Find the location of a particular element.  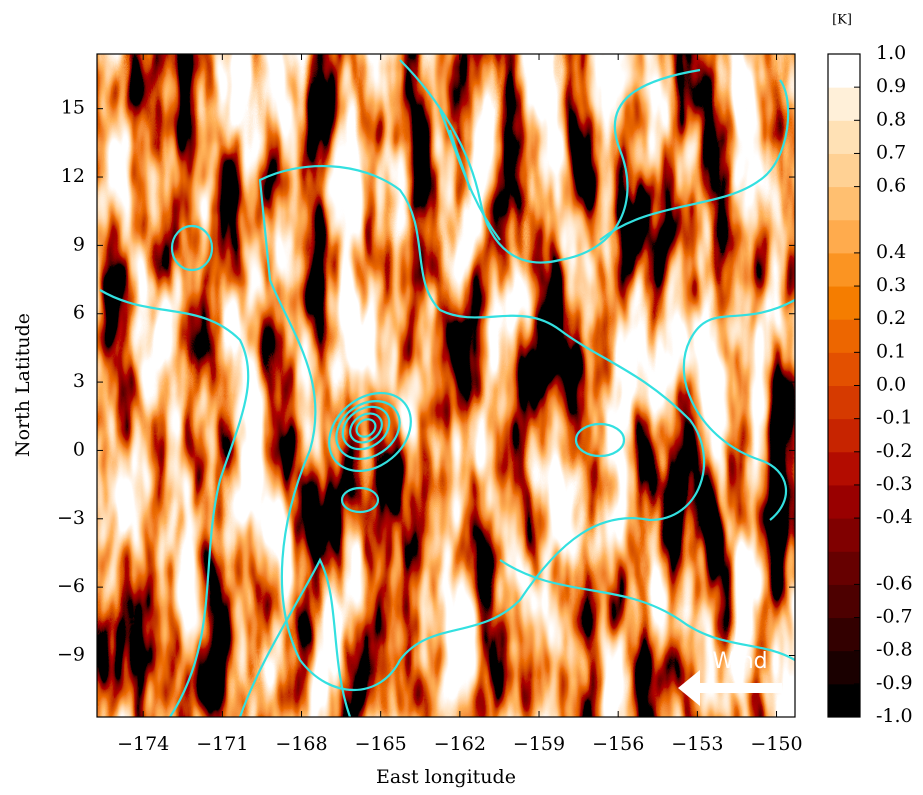

colorbar-tick-label: 0.6 is located at coordinates (891, 186).